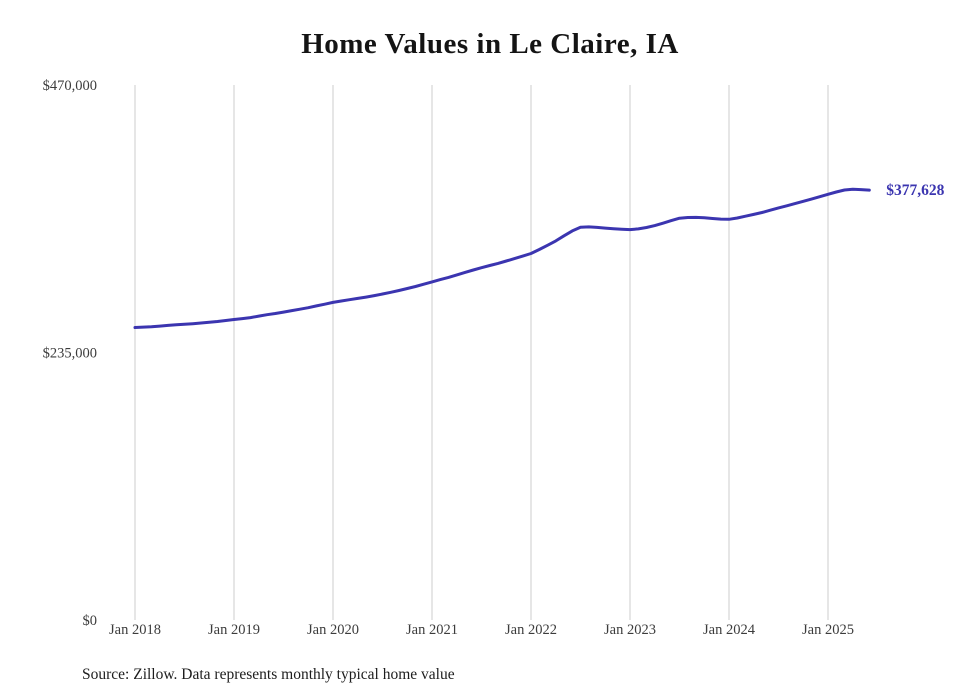  Describe the element at coordinates (234, 630) in the screenshot. I see `x-tick-label: Jan 2019` at that location.